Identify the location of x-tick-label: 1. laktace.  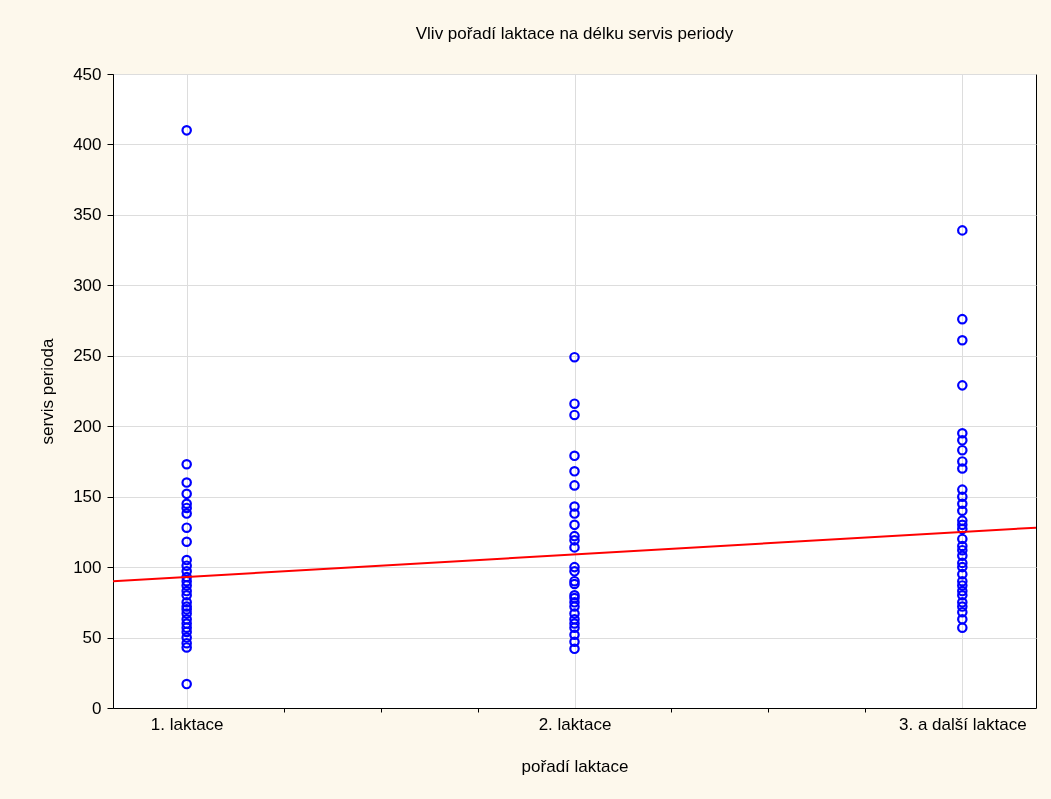
(187, 724).